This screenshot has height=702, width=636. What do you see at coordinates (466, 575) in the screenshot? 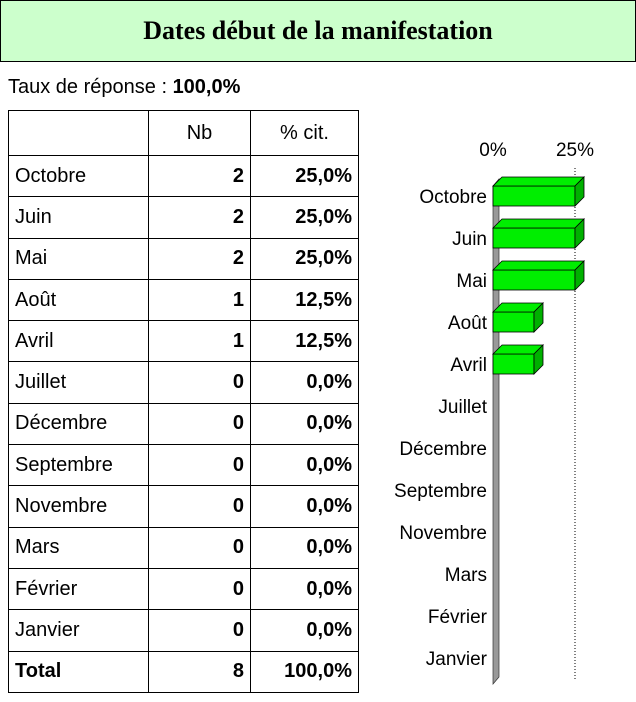
I see `category-label: Mars` at bounding box center [466, 575].